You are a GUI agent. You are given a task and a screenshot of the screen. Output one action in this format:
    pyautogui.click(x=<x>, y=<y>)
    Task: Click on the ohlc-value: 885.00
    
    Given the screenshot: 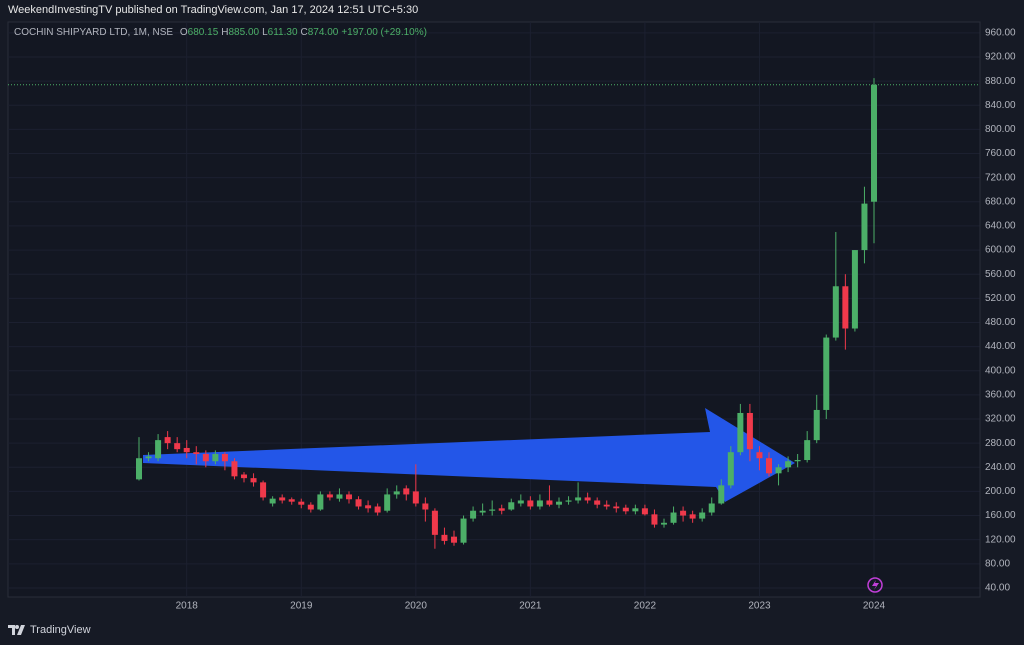 What is the action you would take?
    pyautogui.click(x=244, y=32)
    